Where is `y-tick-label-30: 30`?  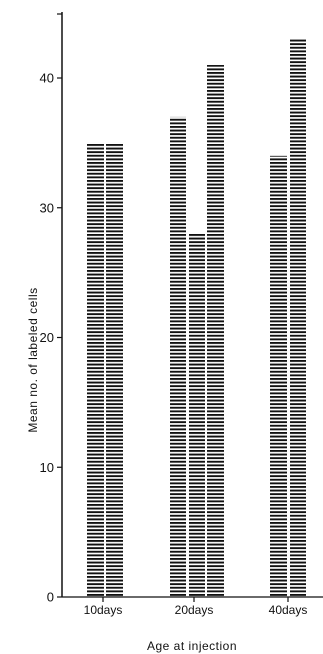
y-tick-label-30: 30 is located at coordinates (47, 207).